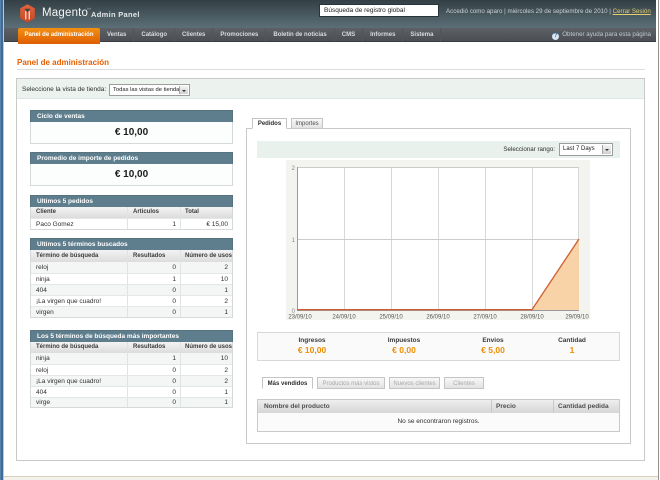 The width and height of the screenshot is (660, 480). I want to click on svg-text: 29/09/10, so click(577, 318).